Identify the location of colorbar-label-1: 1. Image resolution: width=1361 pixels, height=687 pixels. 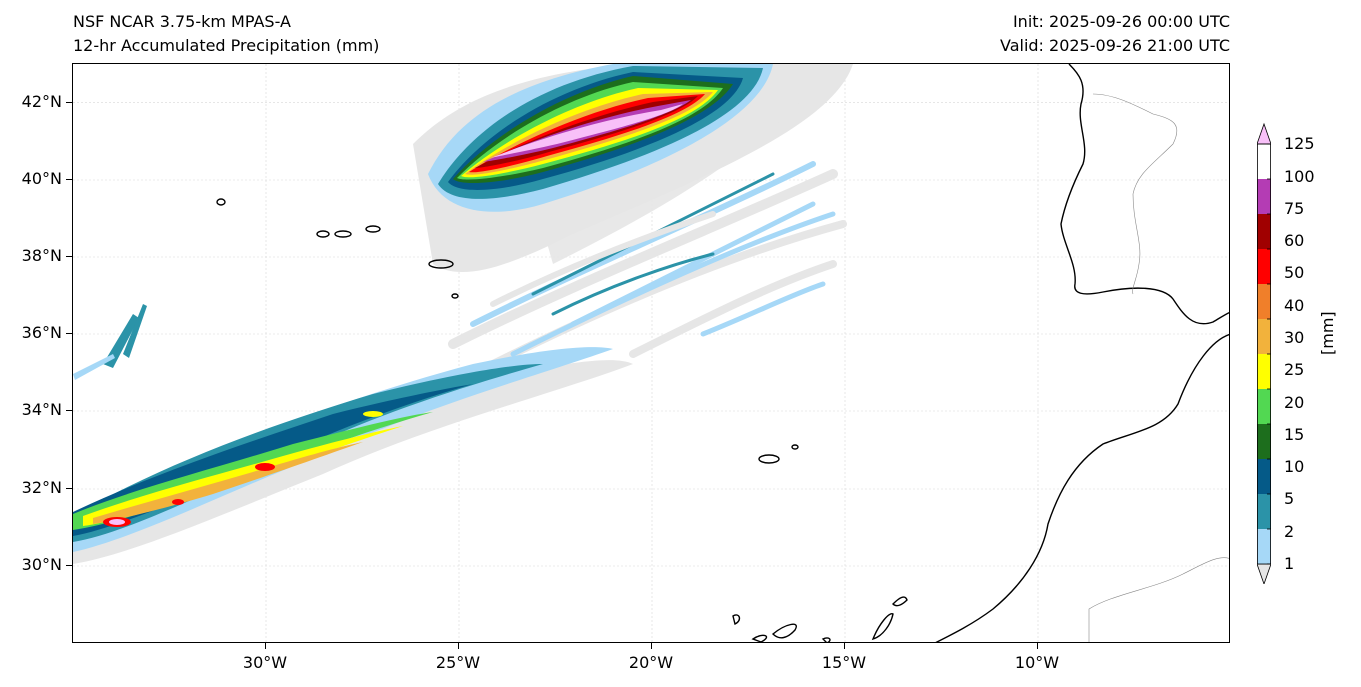
(1289, 563).